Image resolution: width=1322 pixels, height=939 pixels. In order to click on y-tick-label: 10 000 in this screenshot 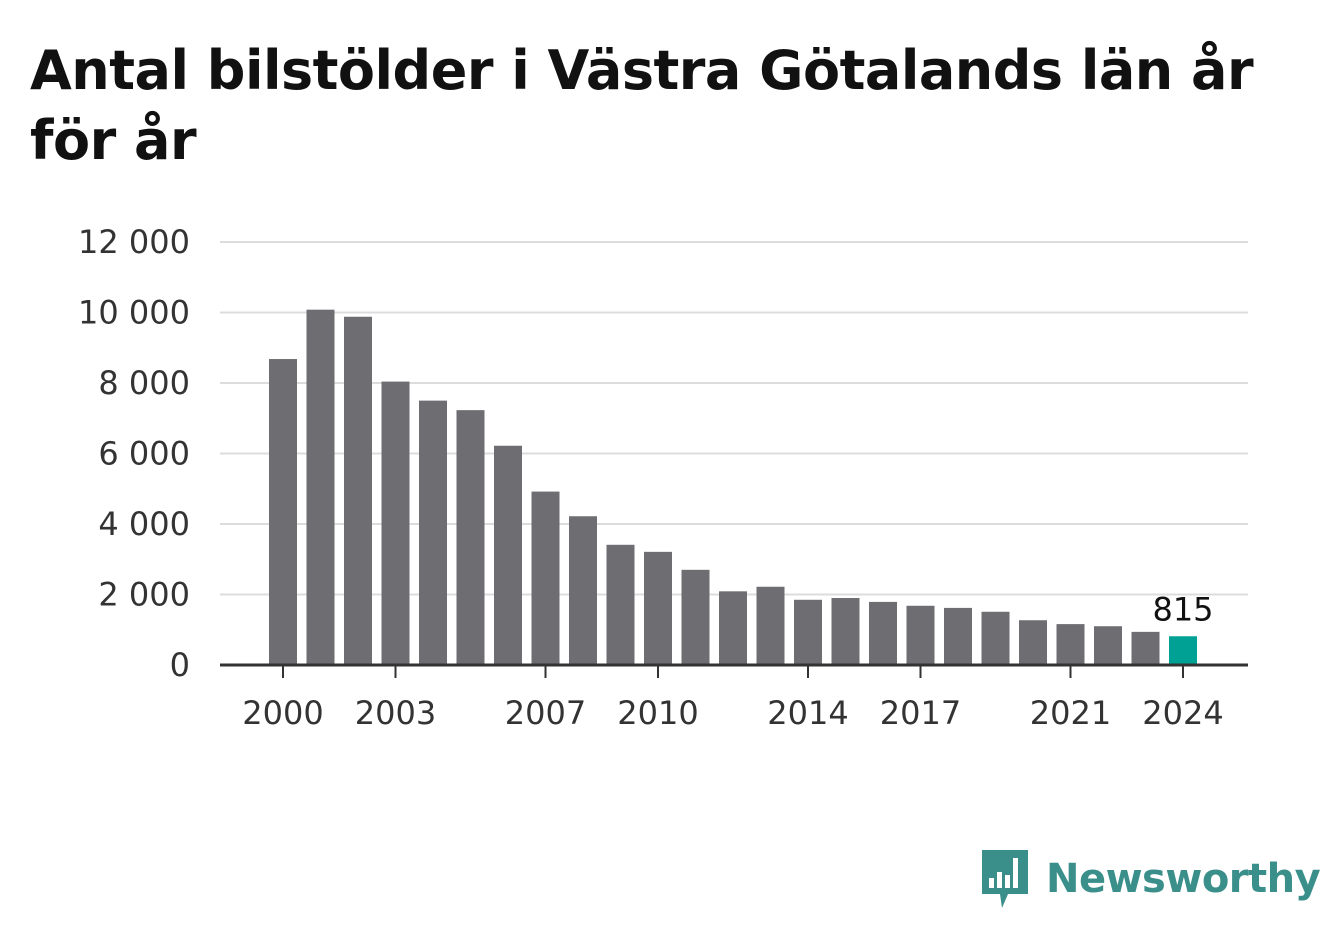, I will do `click(134, 313)`.